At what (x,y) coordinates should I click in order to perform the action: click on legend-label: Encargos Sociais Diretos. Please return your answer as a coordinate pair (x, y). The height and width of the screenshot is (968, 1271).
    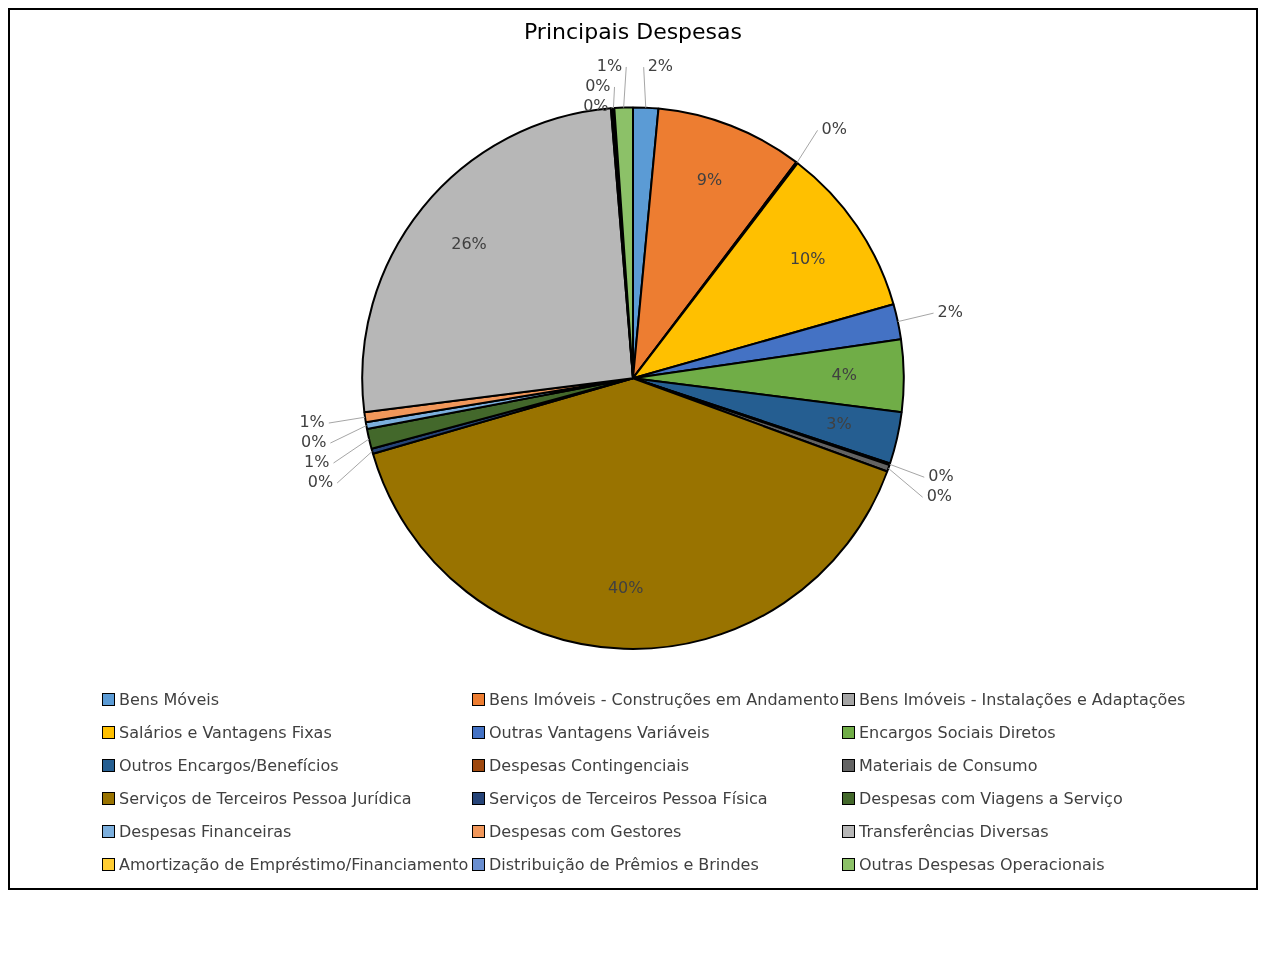
    Looking at the image, I should click on (957, 732).